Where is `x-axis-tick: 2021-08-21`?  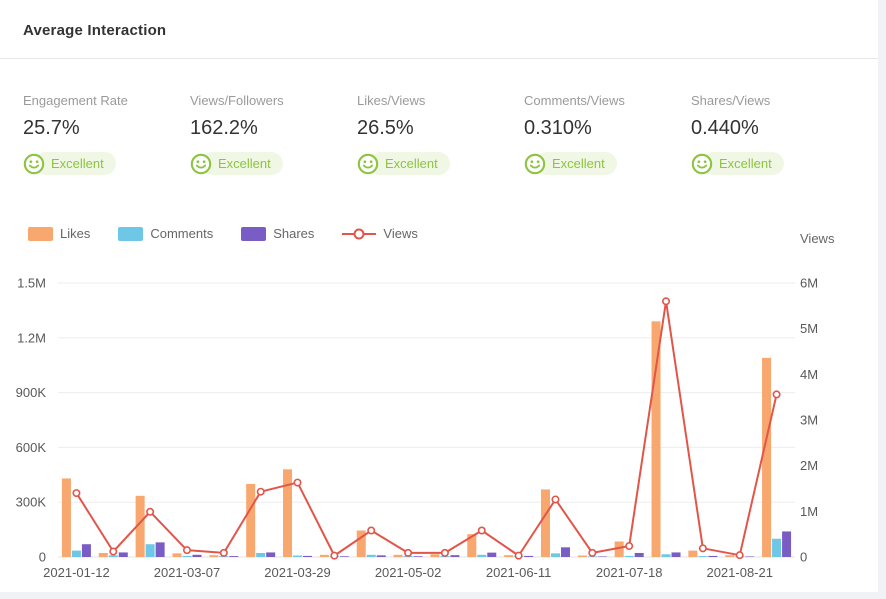 x-axis-tick: 2021-08-21 is located at coordinates (739, 572).